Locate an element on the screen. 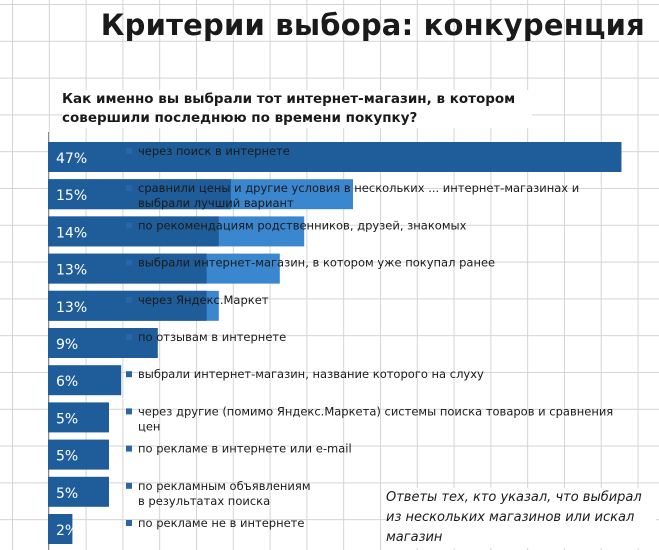 This screenshot has height=550, width=659. bar-value-label: 6% is located at coordinates (67, 382).